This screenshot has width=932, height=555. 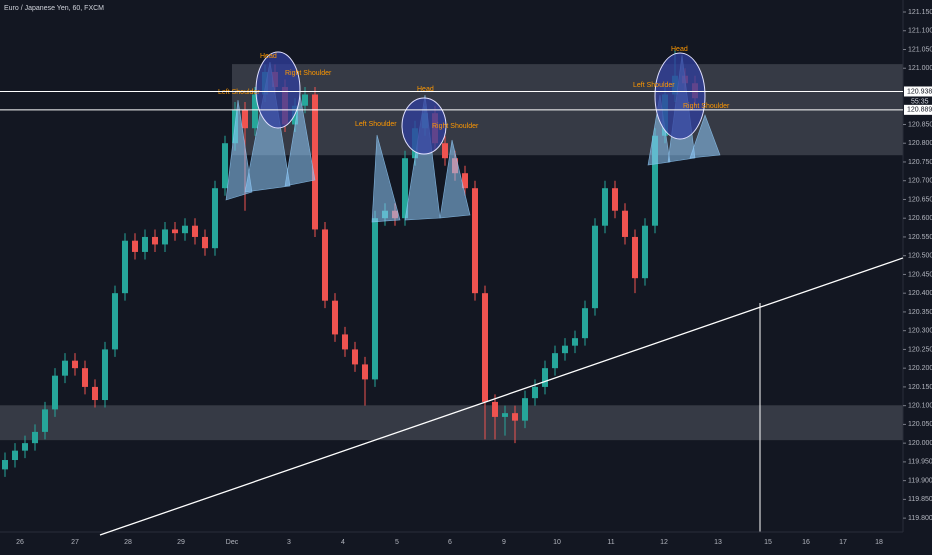 I want to click on y-tick-label: 119.800, so click(x=920, y=518).